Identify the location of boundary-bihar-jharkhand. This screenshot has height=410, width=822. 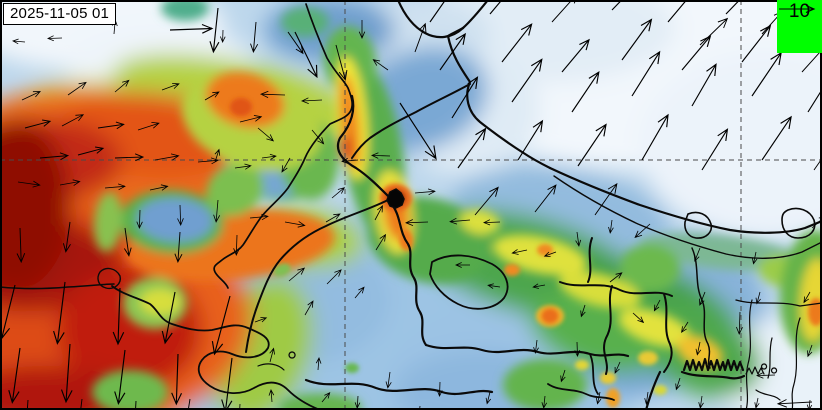
(616, 306).